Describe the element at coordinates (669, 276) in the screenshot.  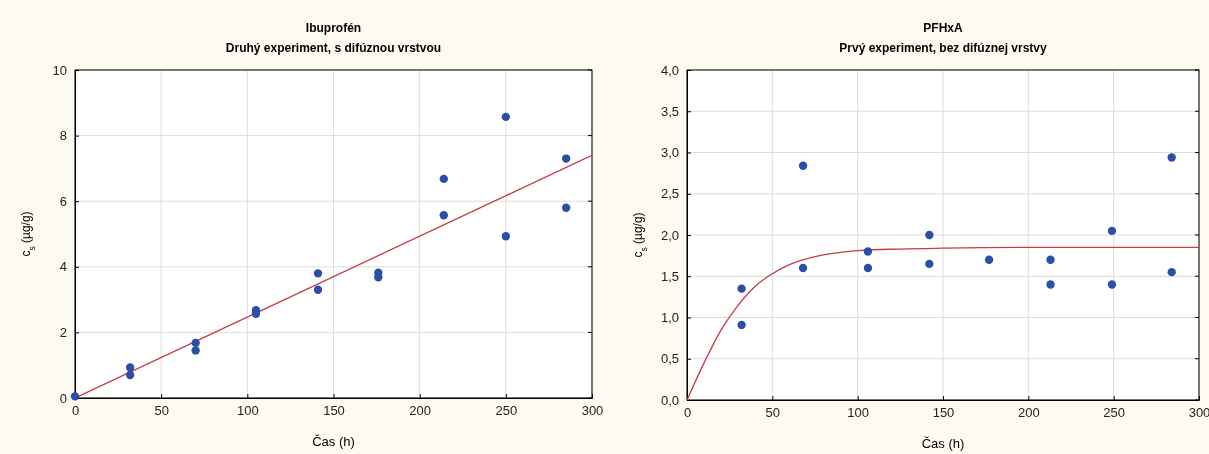
I see `y-tick-label: 1,5` at that location.